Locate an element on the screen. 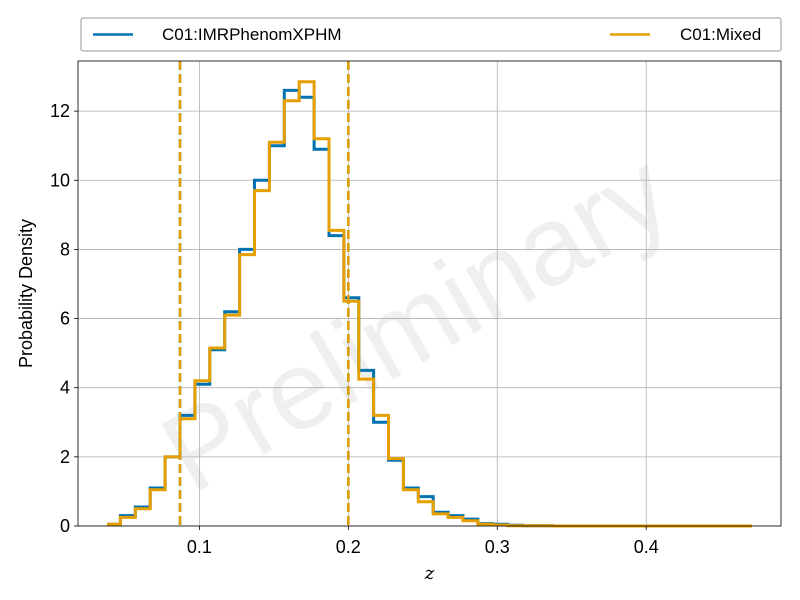  y-tick-label: 8 is located at coordinates (65, 249).